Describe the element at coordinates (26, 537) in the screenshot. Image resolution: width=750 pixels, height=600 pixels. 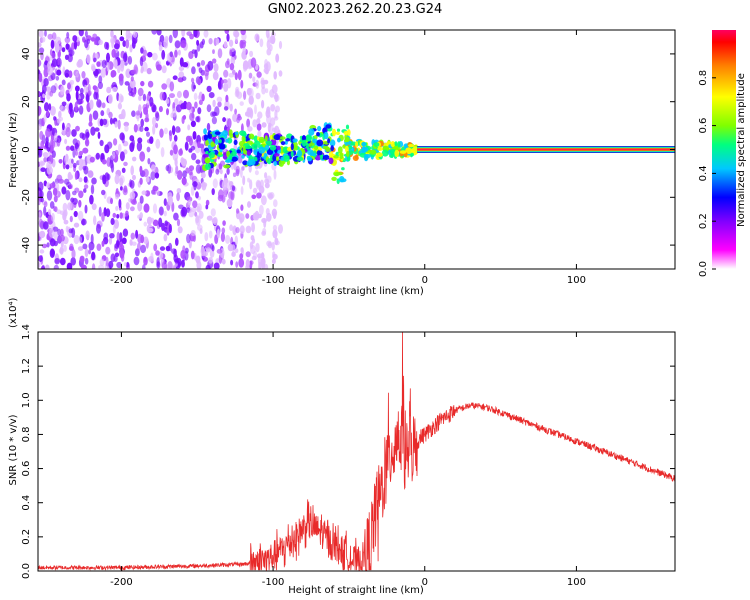
I see `y-tick-label: 0.2` at that location.